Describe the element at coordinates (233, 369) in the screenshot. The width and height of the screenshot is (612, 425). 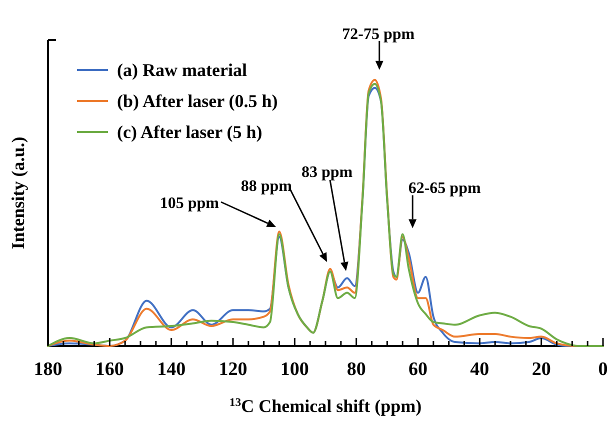
I see `x-tick-label: 120` at that location.